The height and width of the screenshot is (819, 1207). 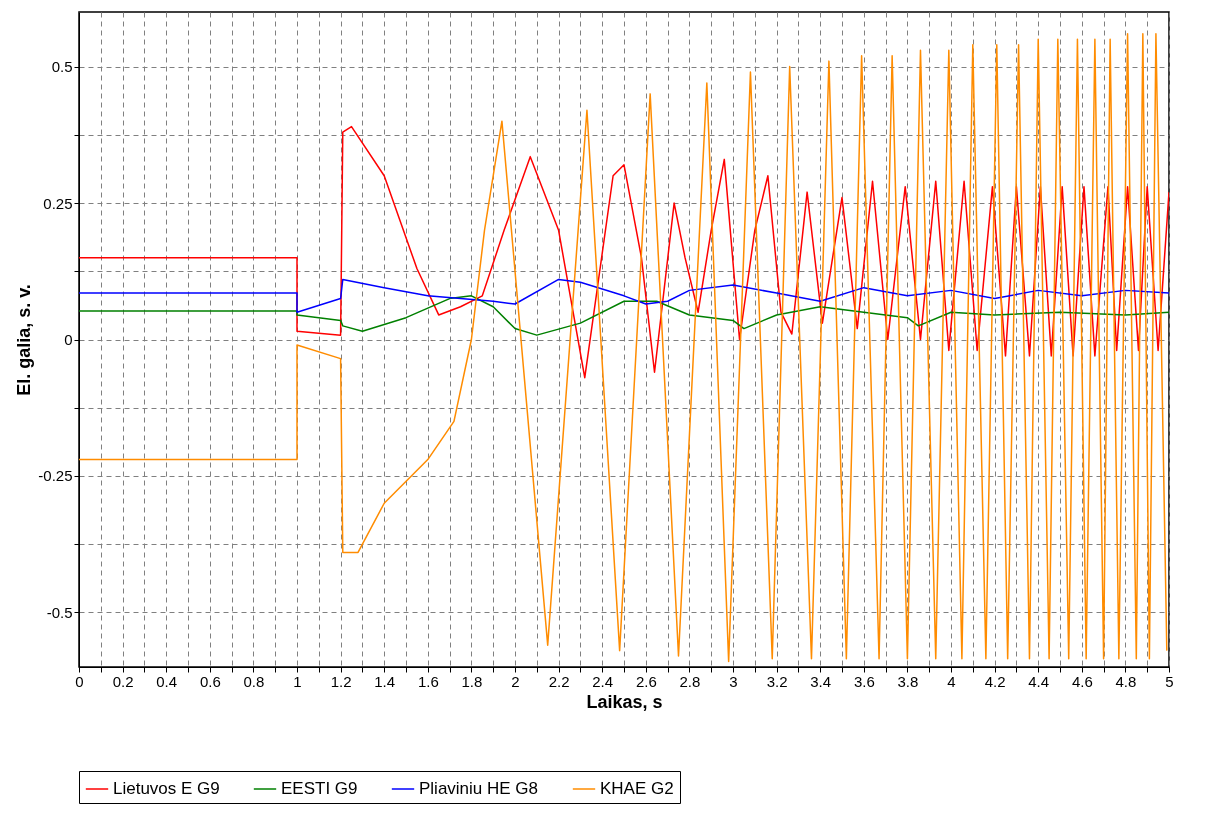 What do you see at coordinates (123, 681) in the screenshot?
I see `x-tick-label: 0.2` at bounding box center [123, 681].